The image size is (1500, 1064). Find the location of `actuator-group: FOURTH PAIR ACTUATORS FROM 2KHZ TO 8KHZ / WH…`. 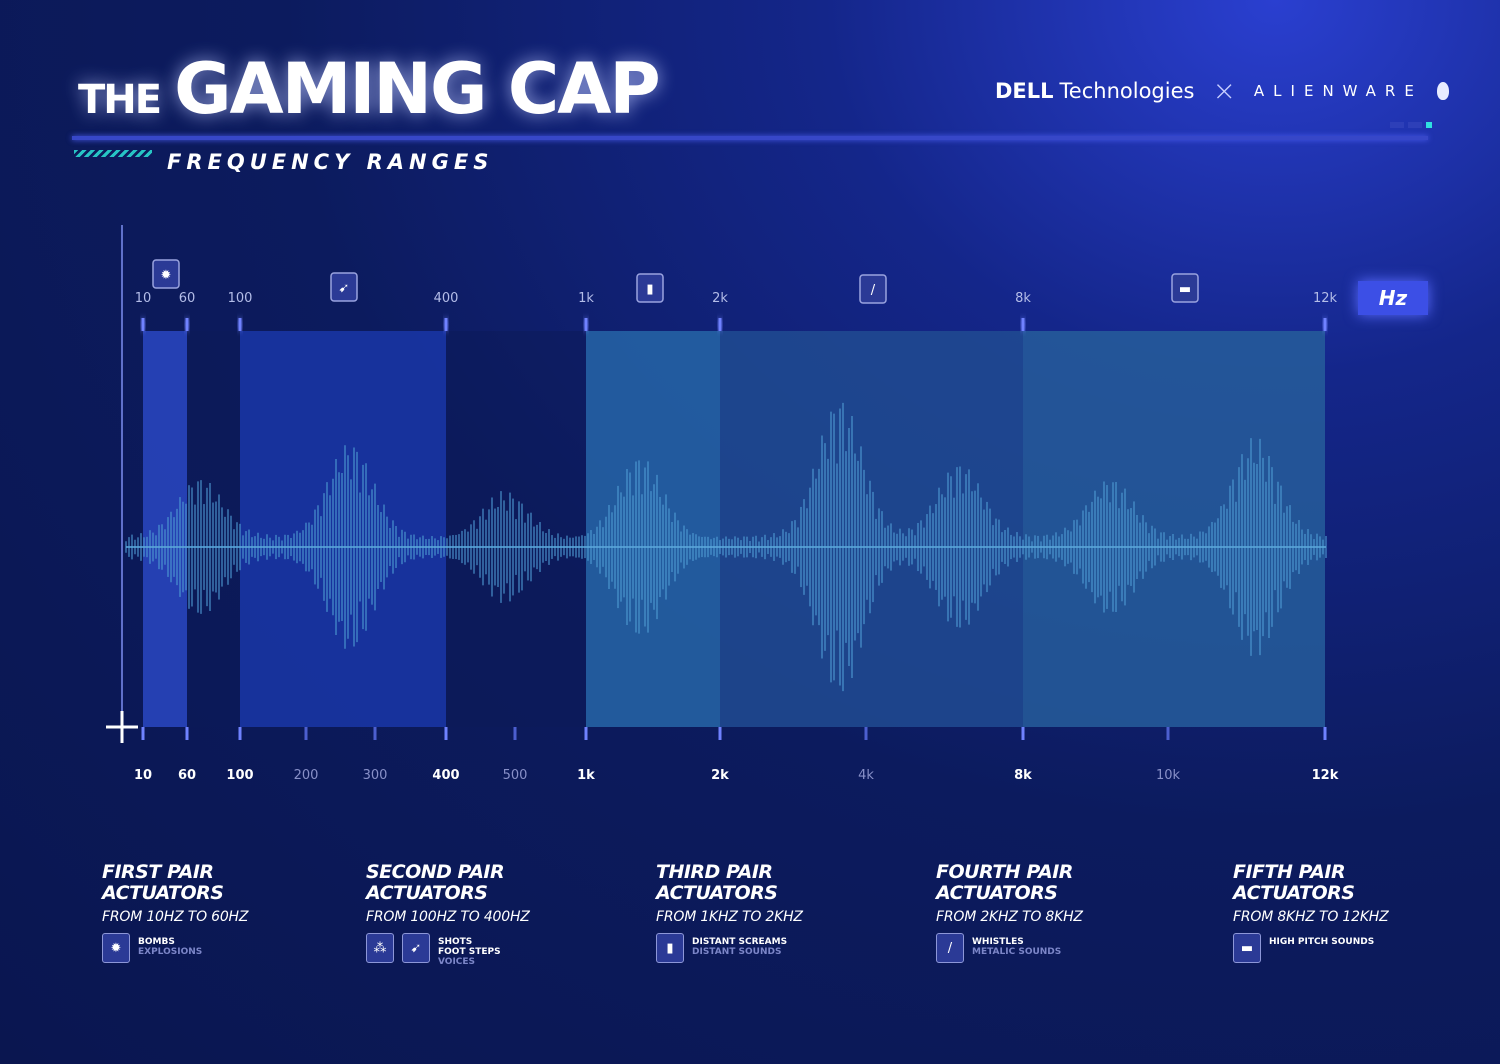

actuator-group: FOURTH PAIR ACTUATORS FROM 2KHZ TO 8KHZ / WH… is located at coordinates (1036, 912).